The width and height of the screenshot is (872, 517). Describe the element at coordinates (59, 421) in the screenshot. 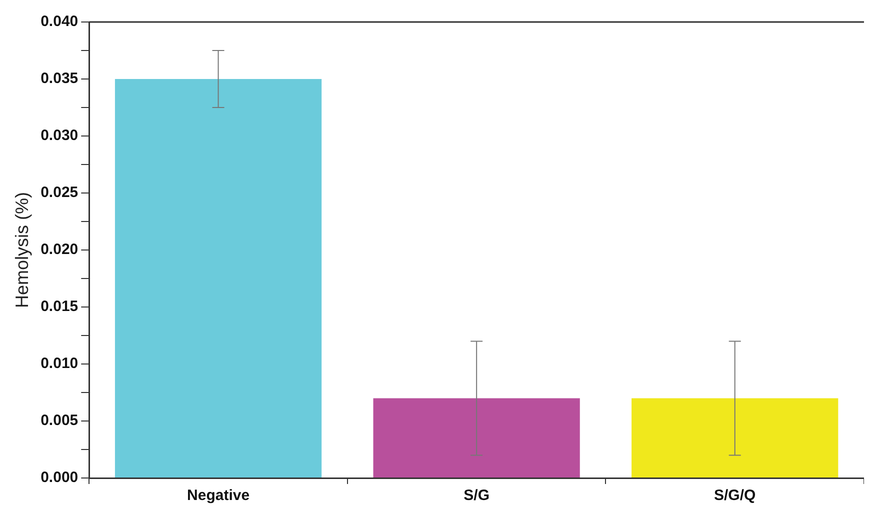

I see `y-tick-label: 0.005` at that location.